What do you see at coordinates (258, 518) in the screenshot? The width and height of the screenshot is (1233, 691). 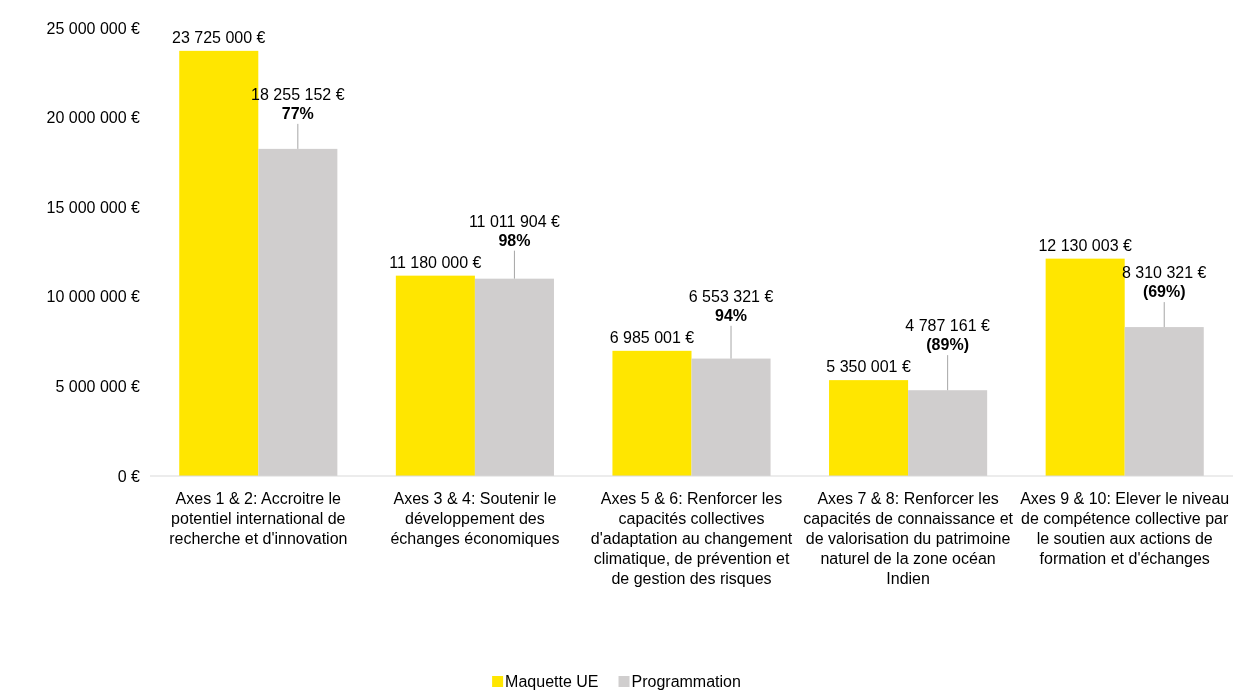 I see `x-tick-label: Axes 1 & 2: Accroitre le potentiel international de recherche et d'innovation` at bounding box center [258, 518].